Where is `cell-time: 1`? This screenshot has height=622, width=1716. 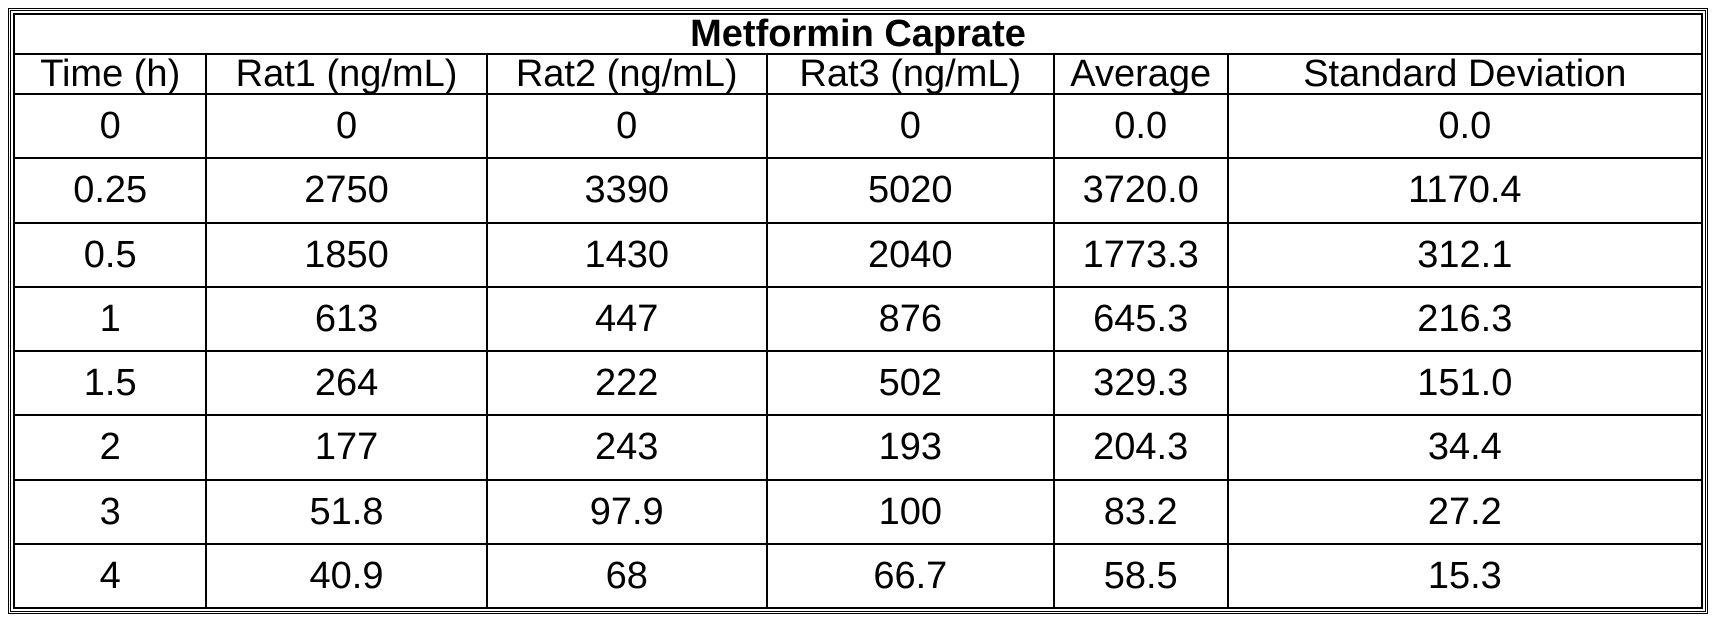 cell-time: 1 is located at coordinates (110, 319).